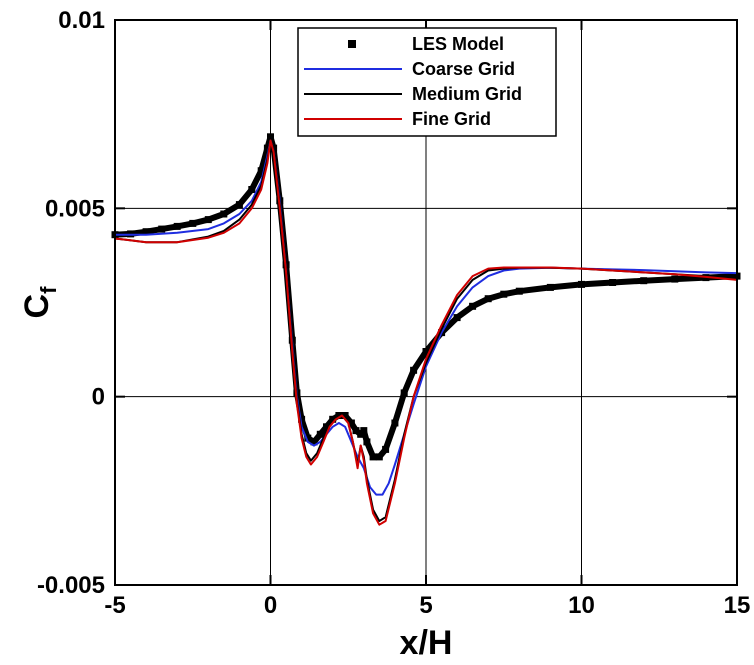 This screenshot has width=754, height=665. Describe the element at coordinates (270, 605) in the screenshot. I see `x-tick-label: 0` at that location.